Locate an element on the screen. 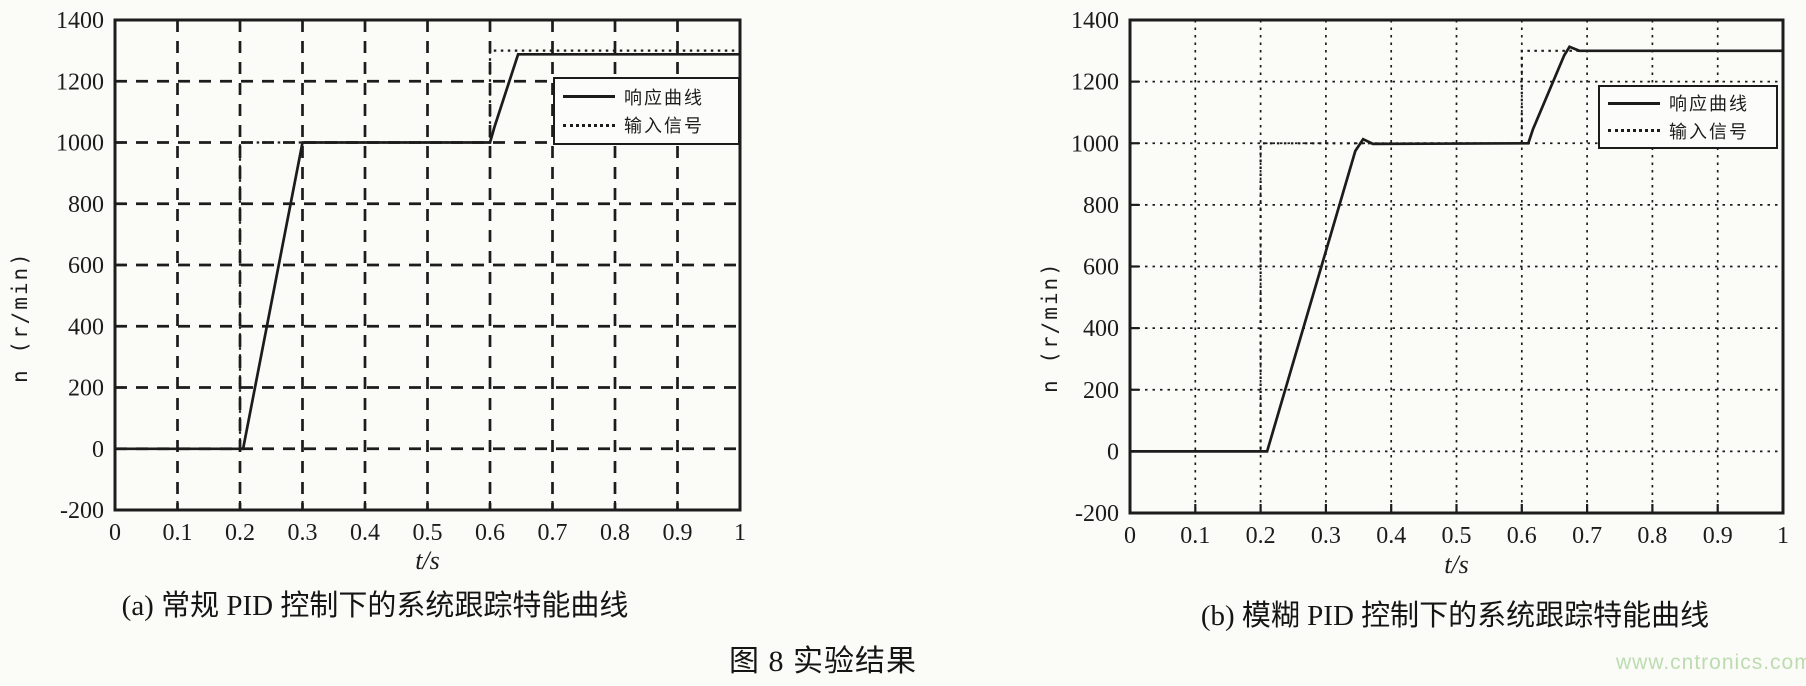 The width and height of the screenshot is (1806, 686). chart-b-y-axis-label: n (r/min) is located at coordinates (1050, 327).